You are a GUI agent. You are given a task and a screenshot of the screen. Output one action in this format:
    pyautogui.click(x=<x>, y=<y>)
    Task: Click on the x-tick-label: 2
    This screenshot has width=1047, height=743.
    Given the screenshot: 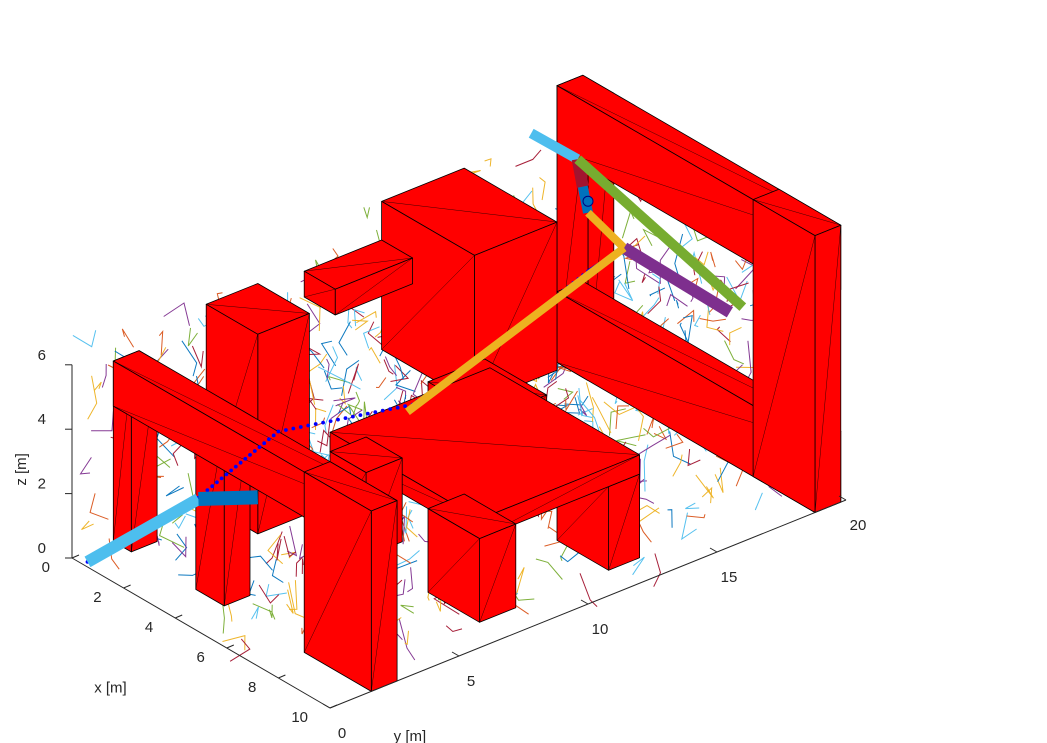 What is the action you would take?
    pyautogui.click(x=97, y=597)
    